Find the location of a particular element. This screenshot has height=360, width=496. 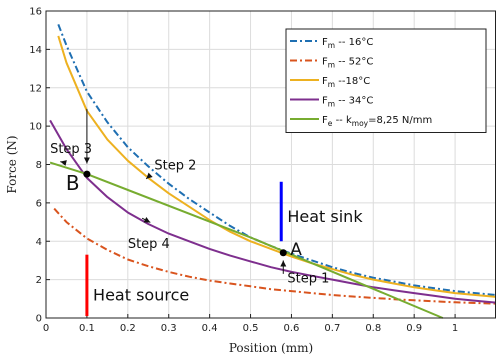

point-B is located at coordinates (87, 174).